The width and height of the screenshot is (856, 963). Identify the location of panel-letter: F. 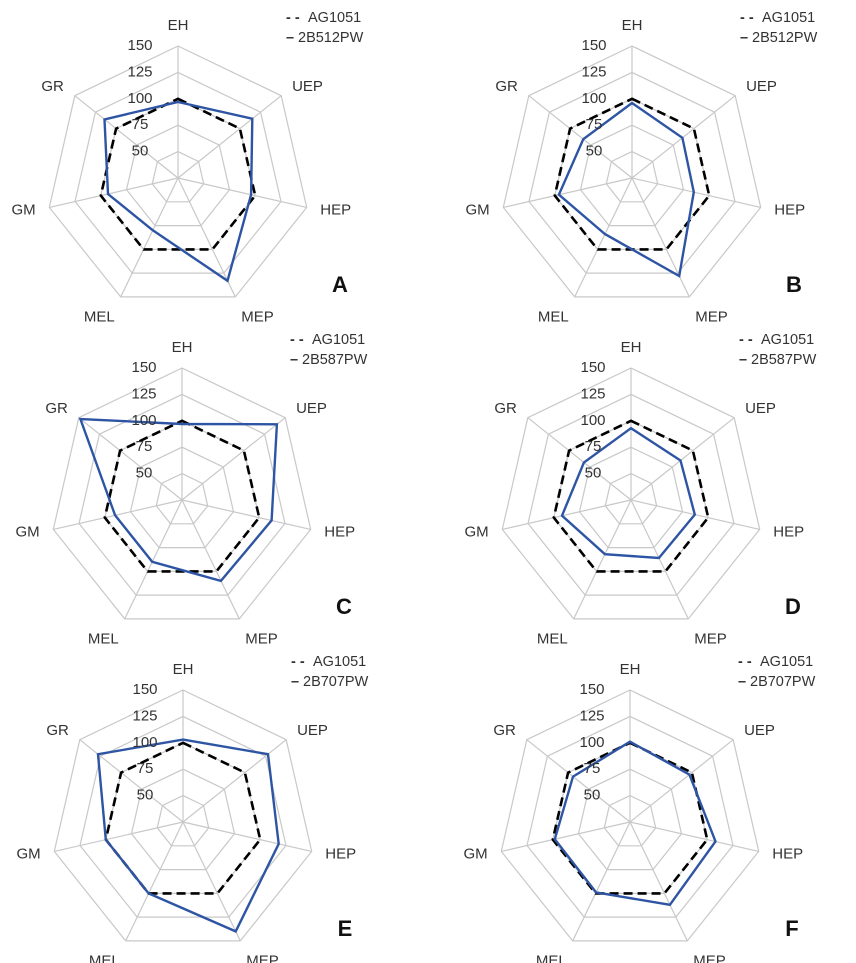
(791, 928).